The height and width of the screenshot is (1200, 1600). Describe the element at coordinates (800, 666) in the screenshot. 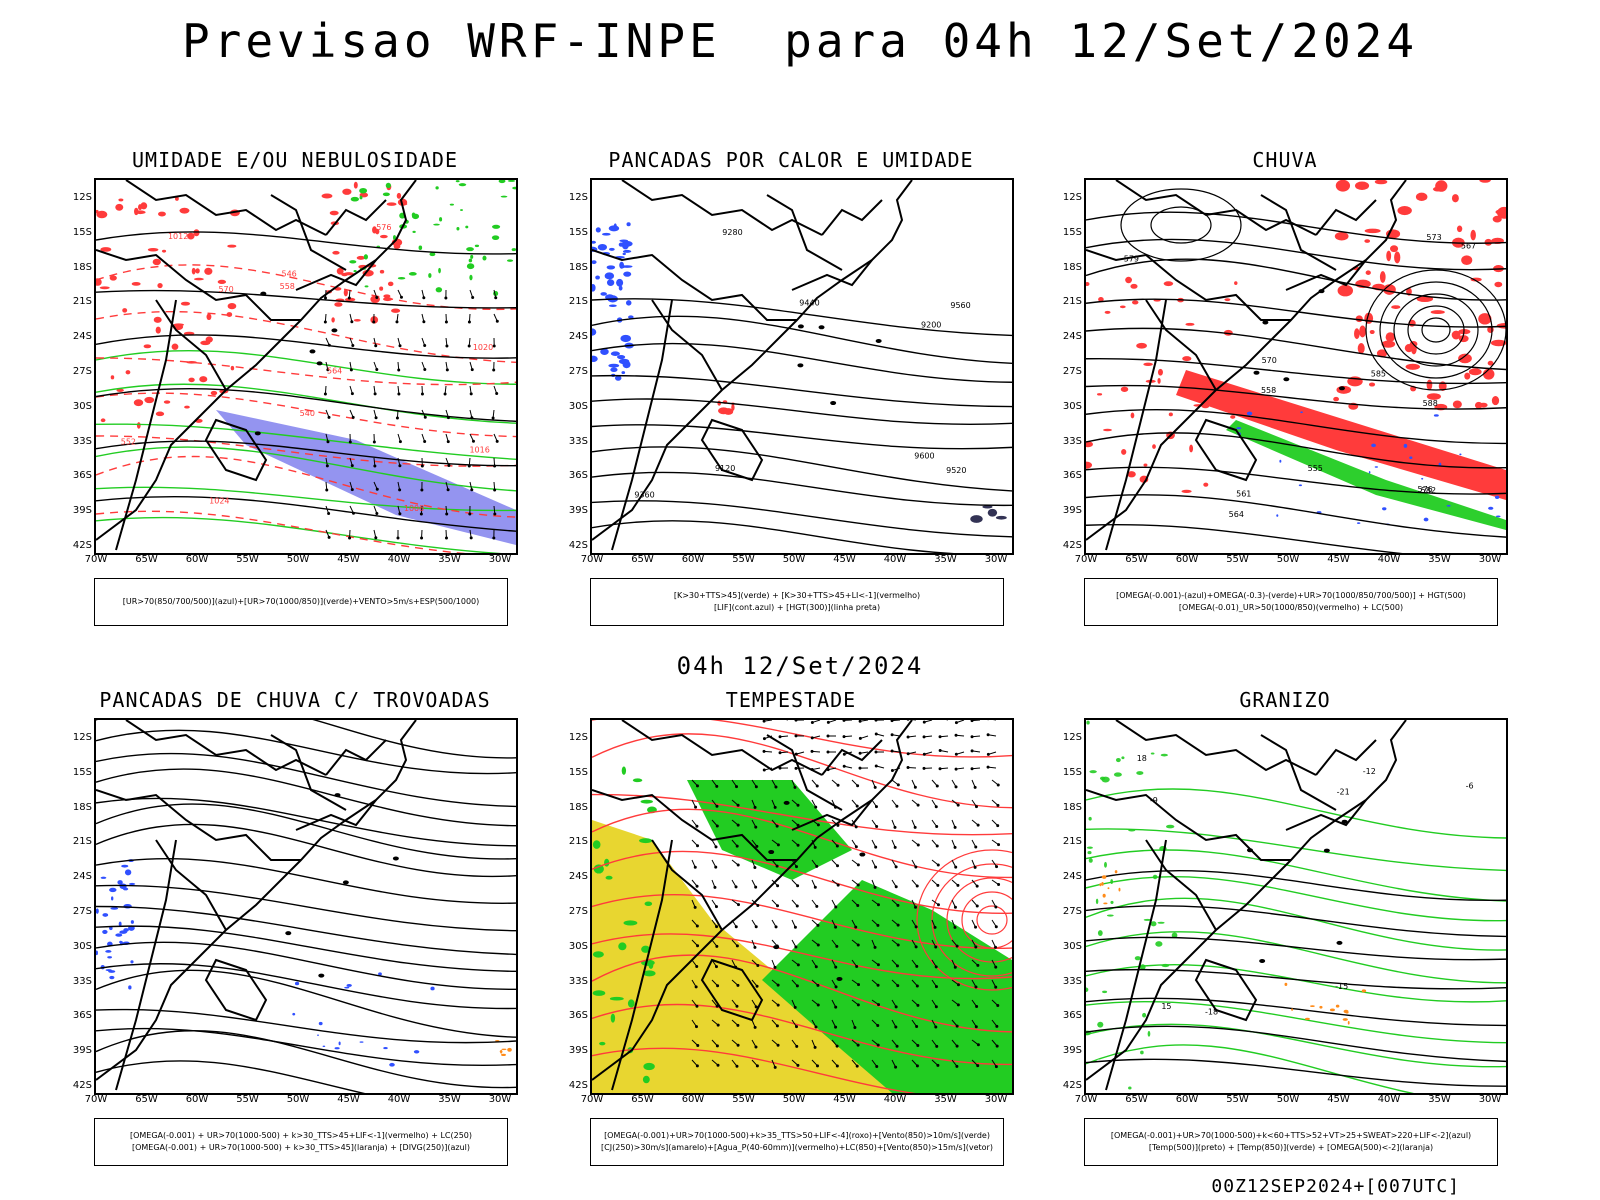

I see `middle-date-label: 04h 12/Set/2024` at that location.